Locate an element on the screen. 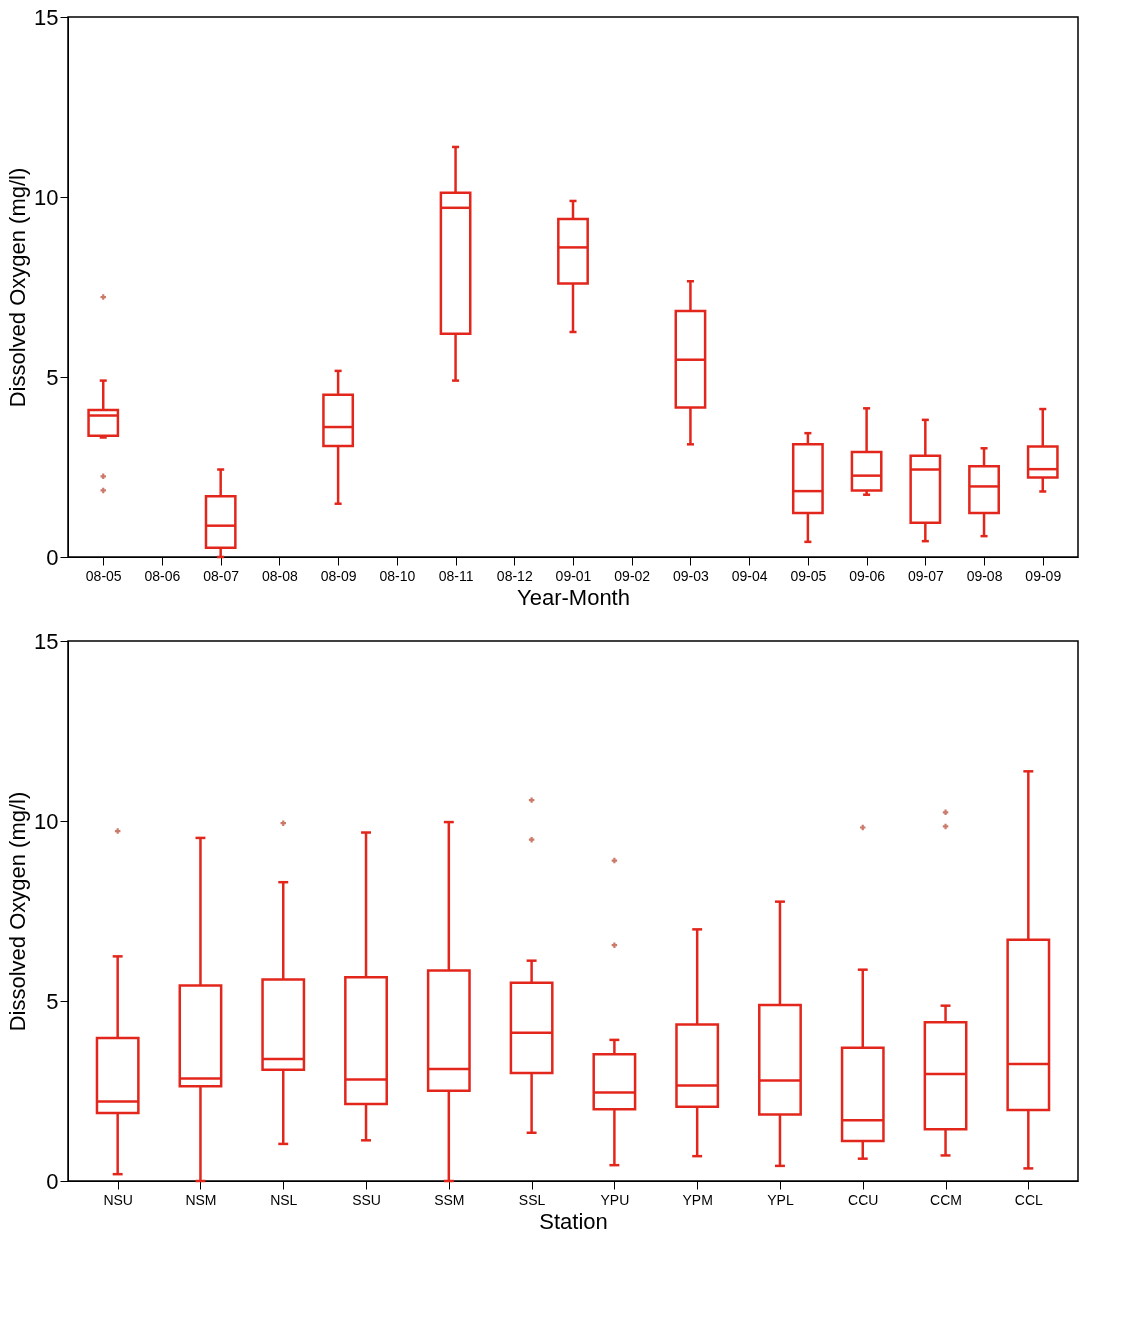  x-tick-label: NSL is located at coordinates (284, 1199).